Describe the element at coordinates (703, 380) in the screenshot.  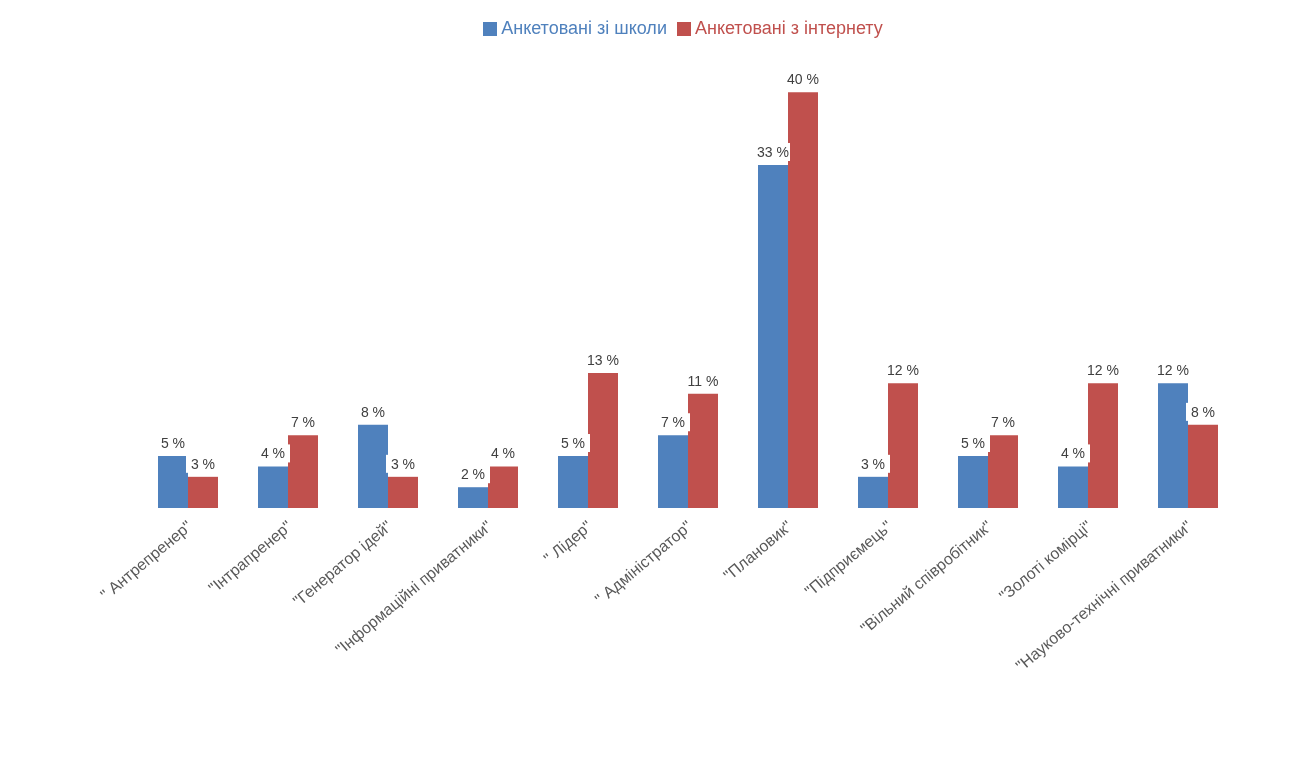
I see `data-label: 11 %` at that location.